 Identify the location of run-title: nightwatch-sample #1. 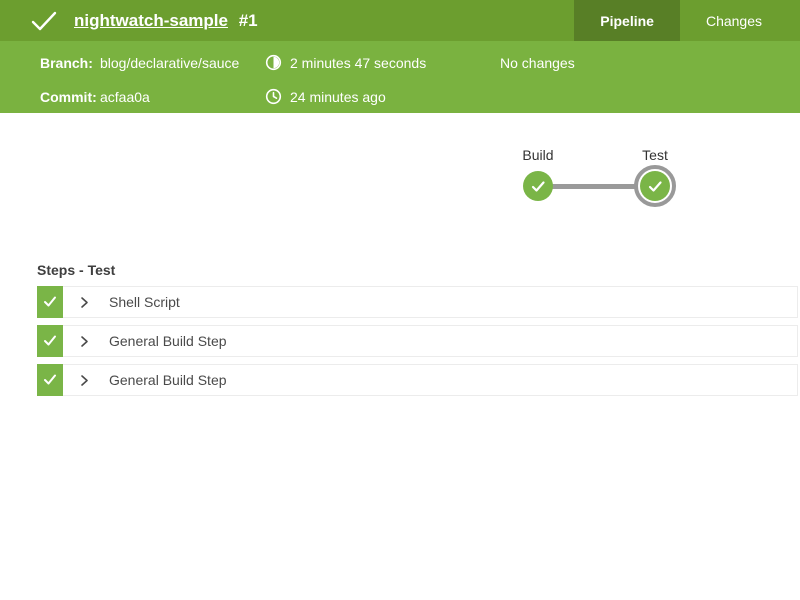
(166, 21).